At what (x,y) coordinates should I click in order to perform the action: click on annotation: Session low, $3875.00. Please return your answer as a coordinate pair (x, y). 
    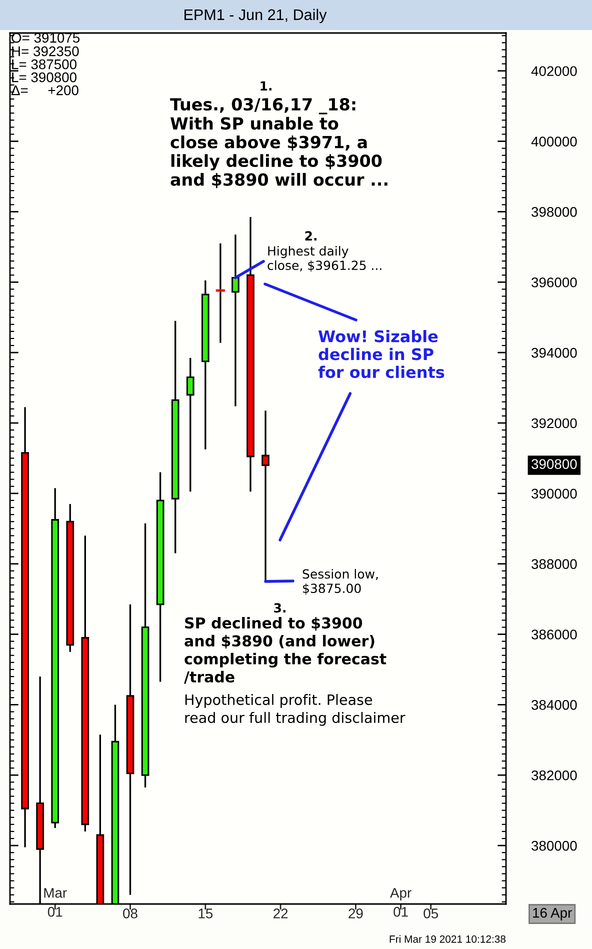
    Looking at the image, I should click on (340, 582).